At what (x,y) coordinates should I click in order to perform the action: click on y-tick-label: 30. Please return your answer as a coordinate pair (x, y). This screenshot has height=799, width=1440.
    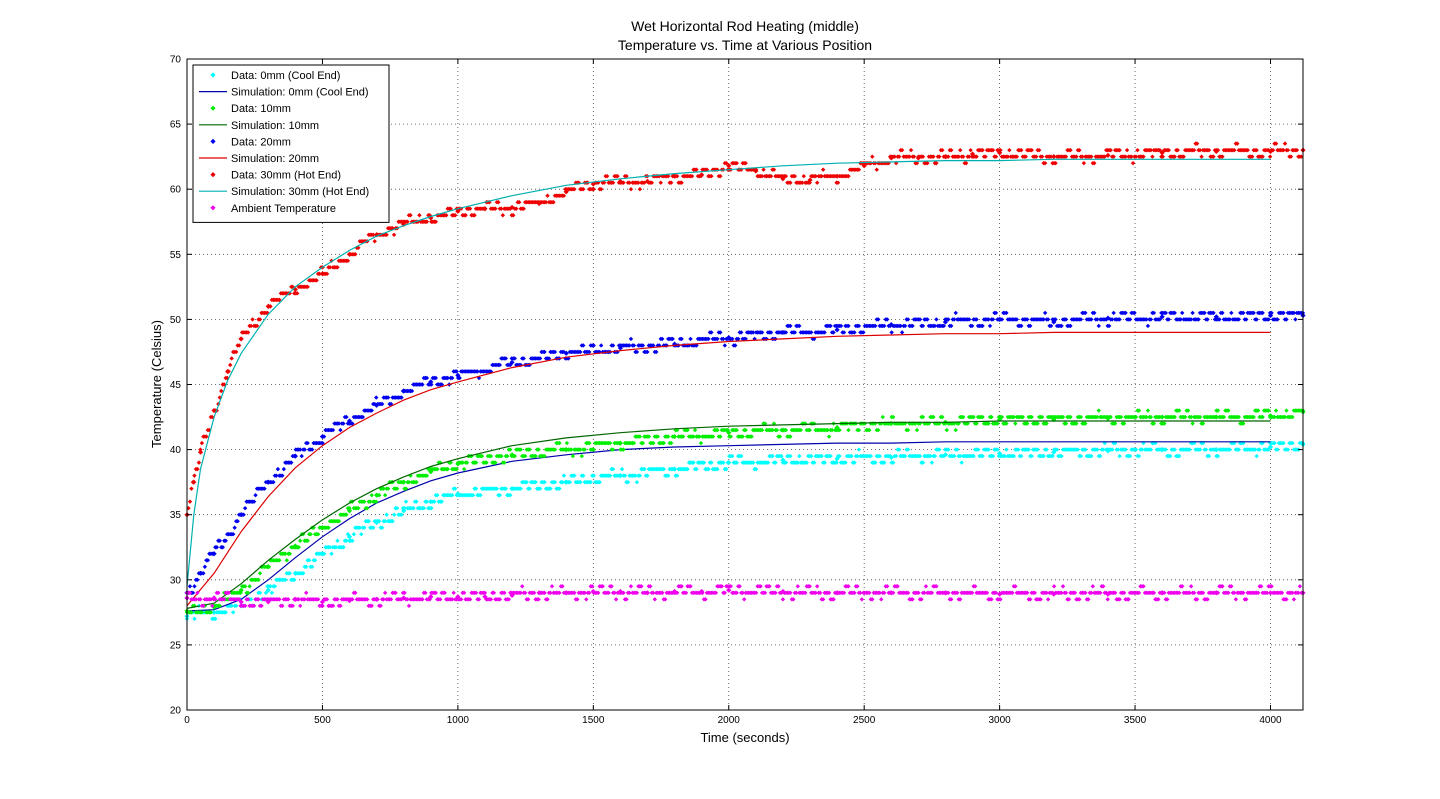
    Looking at the image, I should click on (176, 580).